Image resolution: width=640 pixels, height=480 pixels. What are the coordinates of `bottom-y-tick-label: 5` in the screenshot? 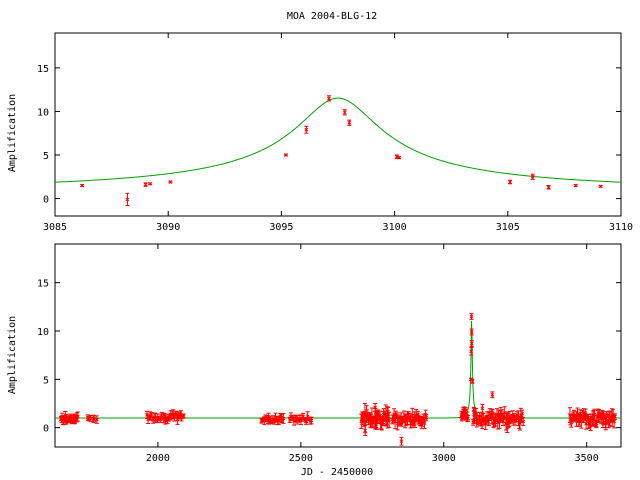 It's located at (46, 380).